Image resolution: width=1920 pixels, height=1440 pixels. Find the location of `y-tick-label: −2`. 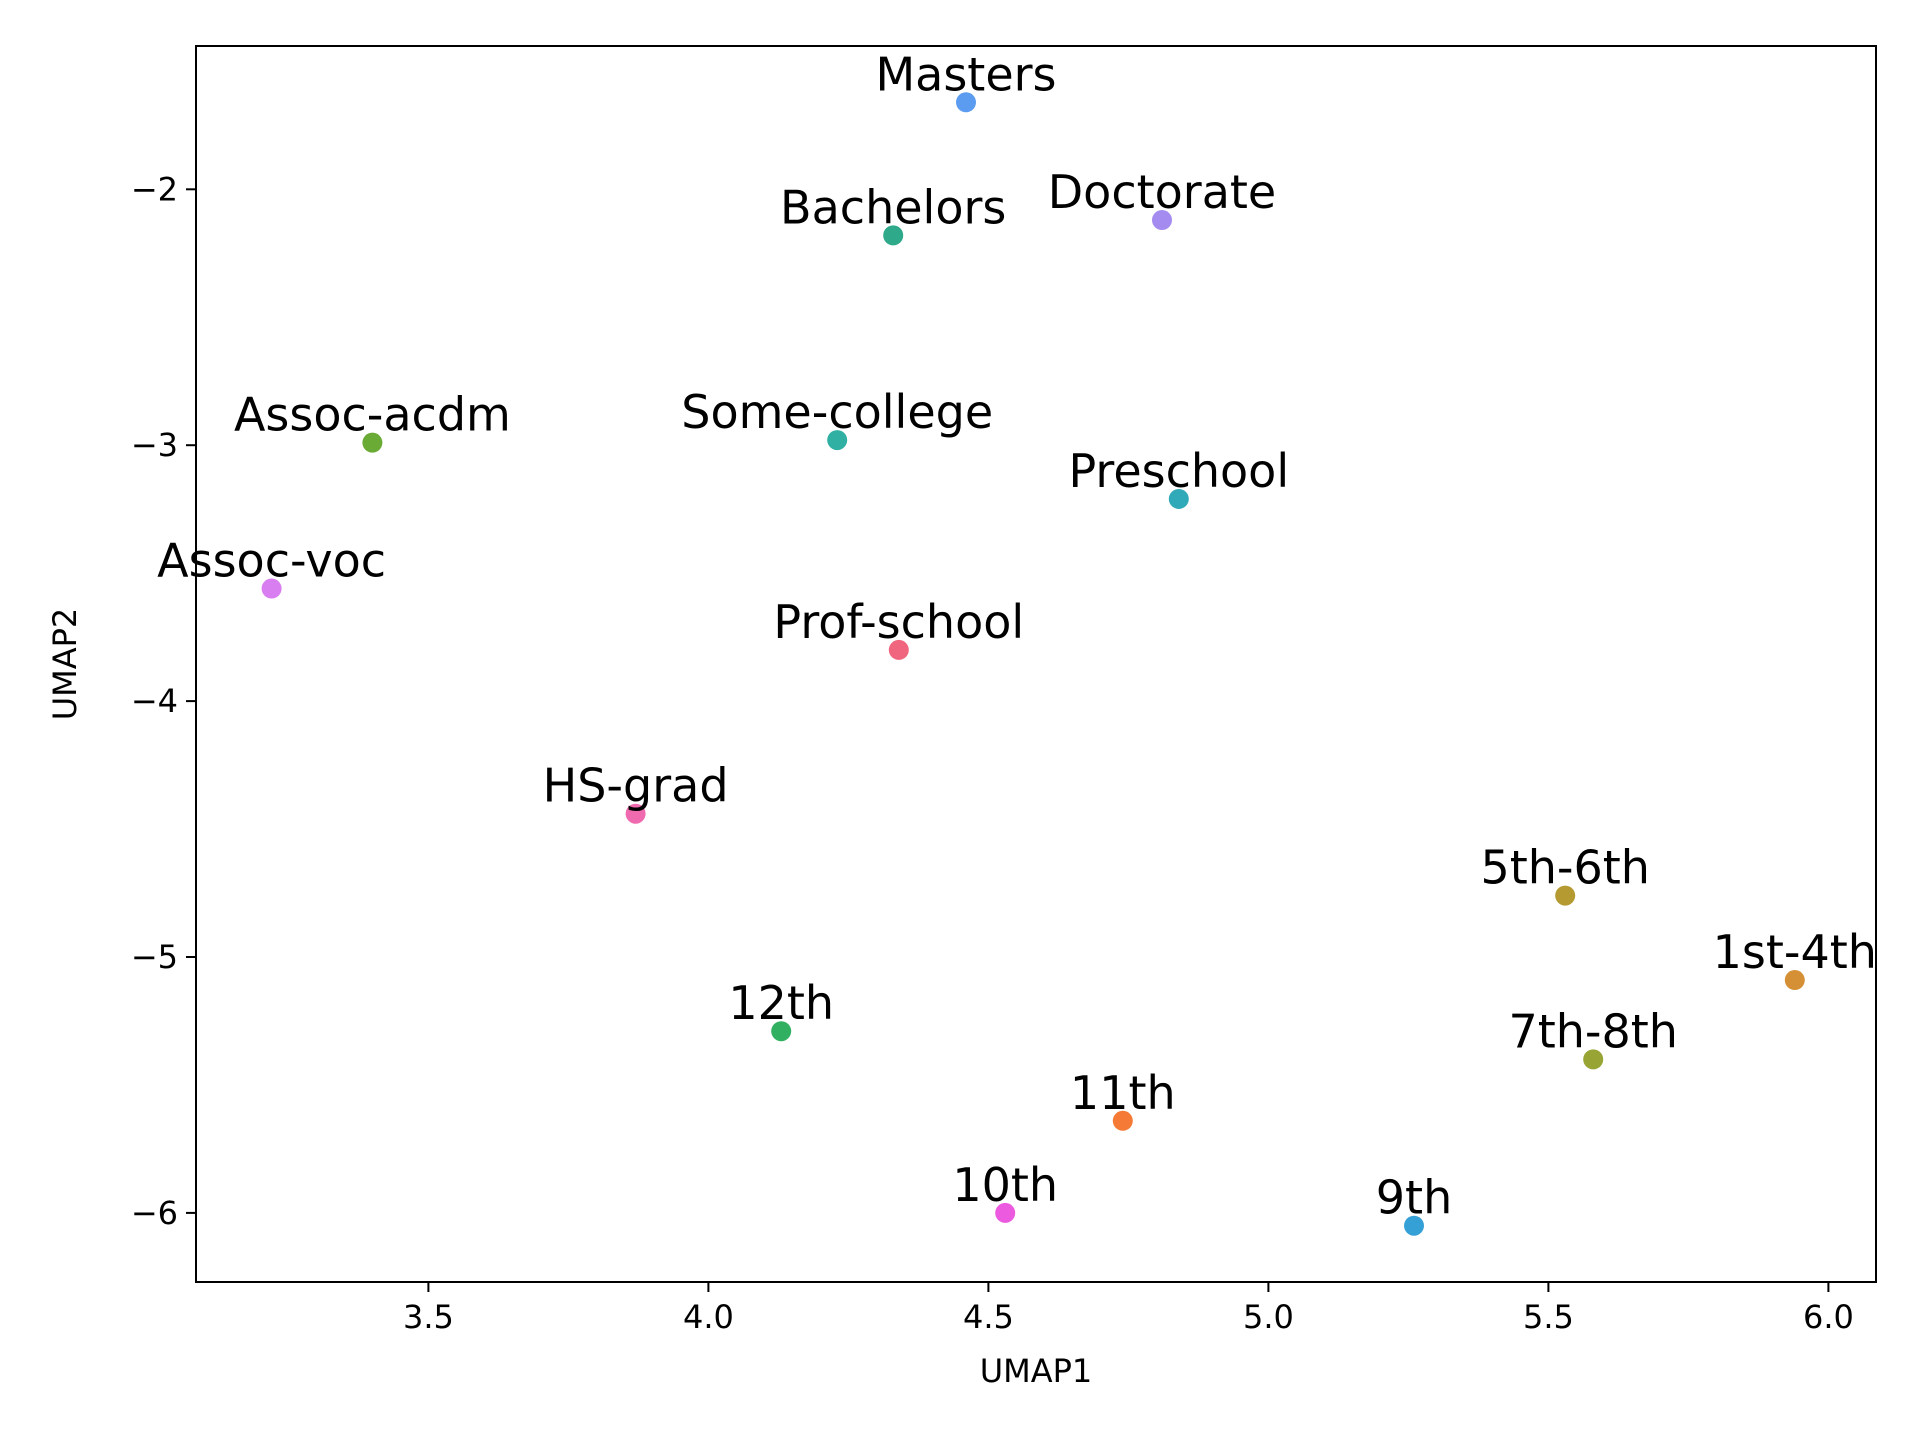

y-tick-label: −2 is located at coordinates (154, 189).